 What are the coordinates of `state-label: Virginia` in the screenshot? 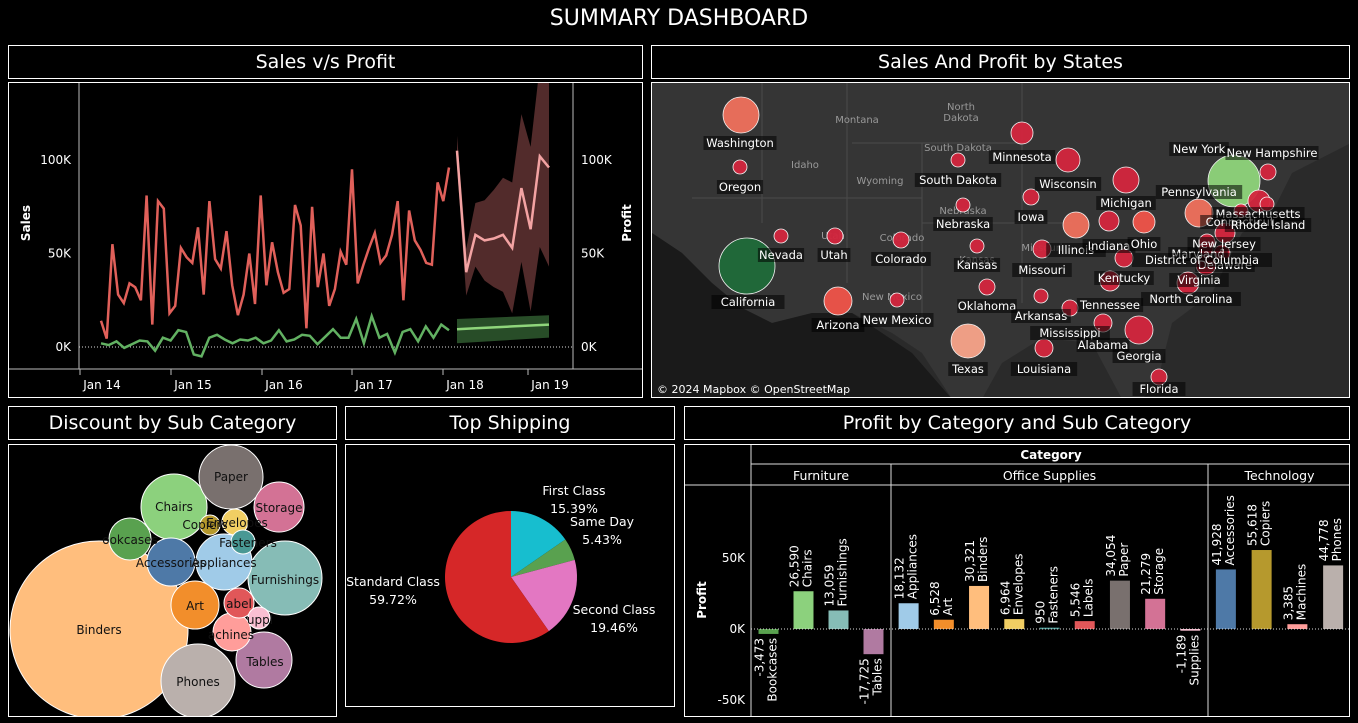 It's located at (1198, 280).